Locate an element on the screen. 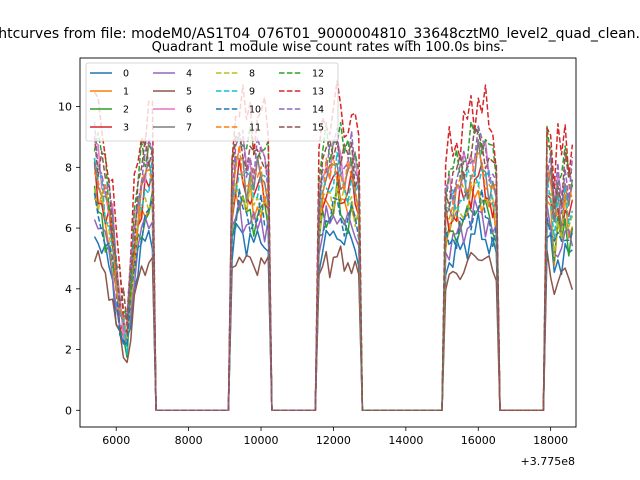  x-tick-label: 16000 is located at coordinates (478, 440).